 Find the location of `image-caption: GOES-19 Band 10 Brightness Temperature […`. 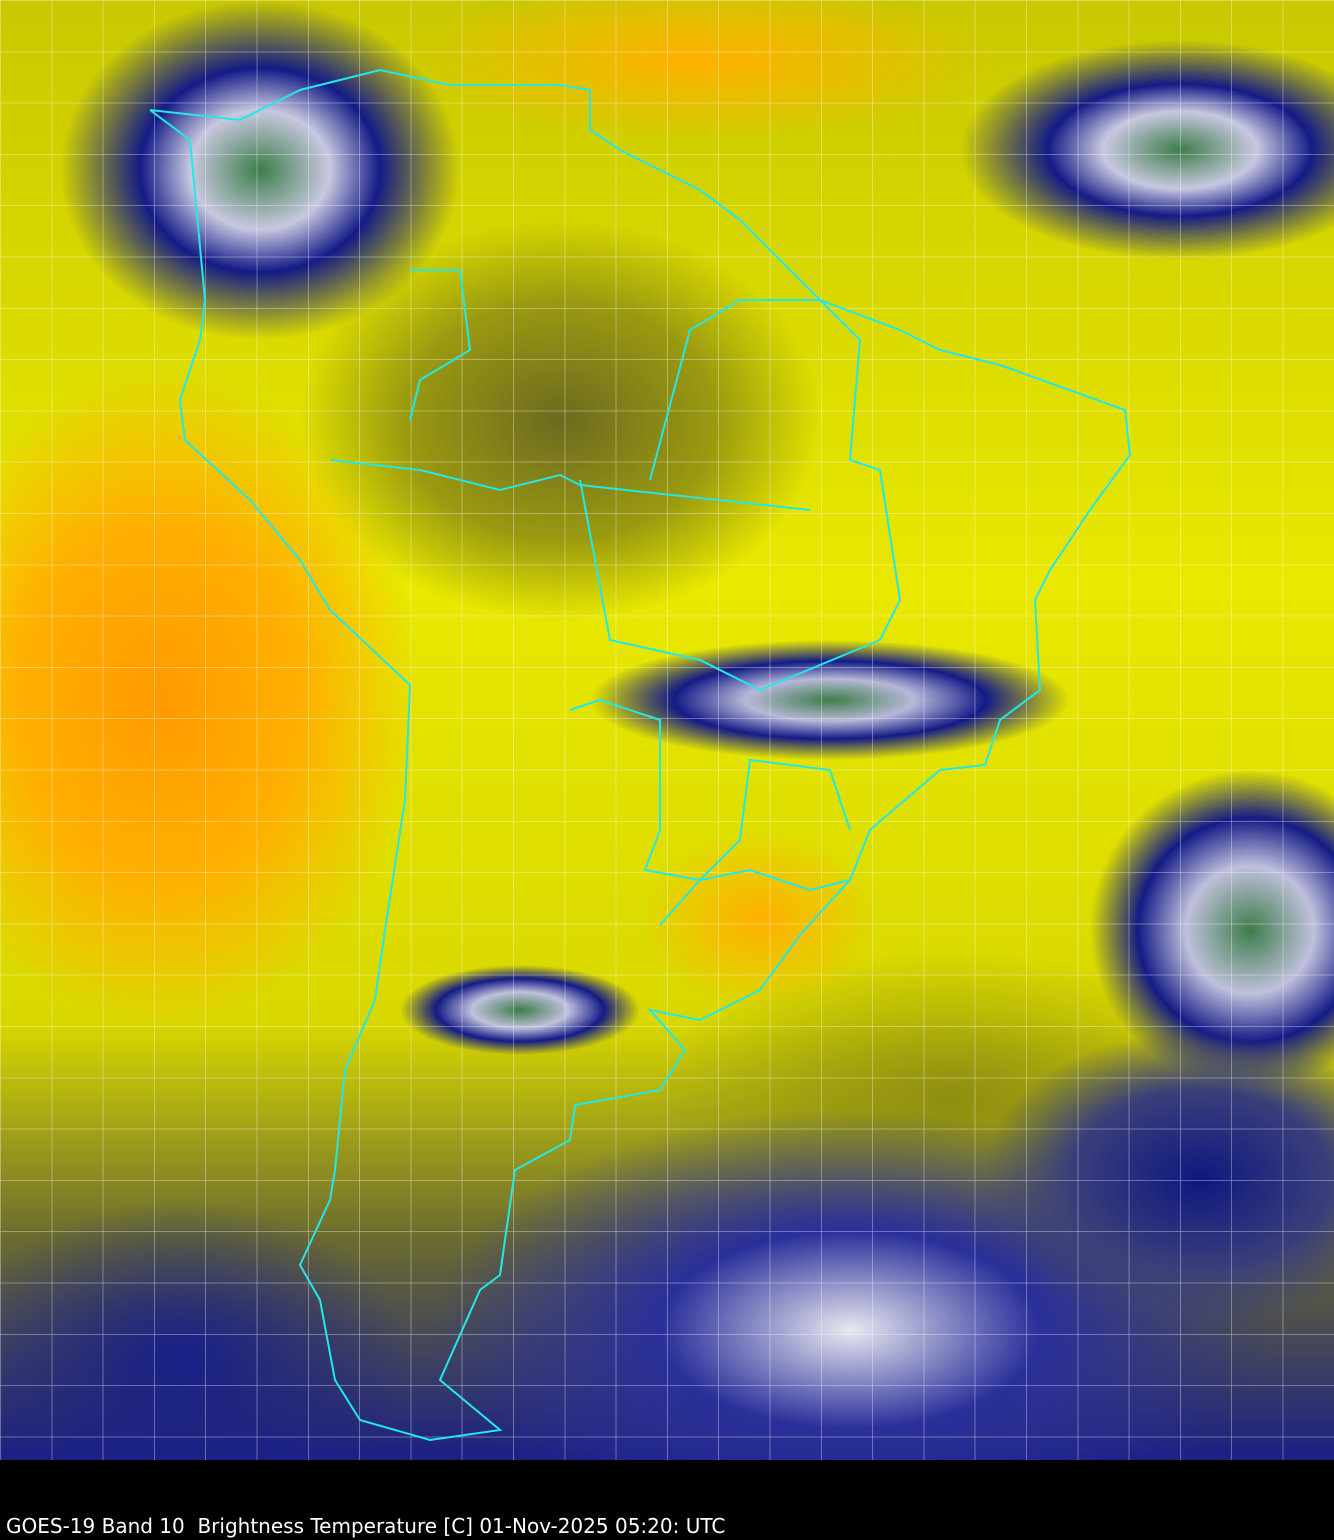

image-caption: GOES-19 Band 10 Brightness Temperature [… is located at coordinates (366, 1526).